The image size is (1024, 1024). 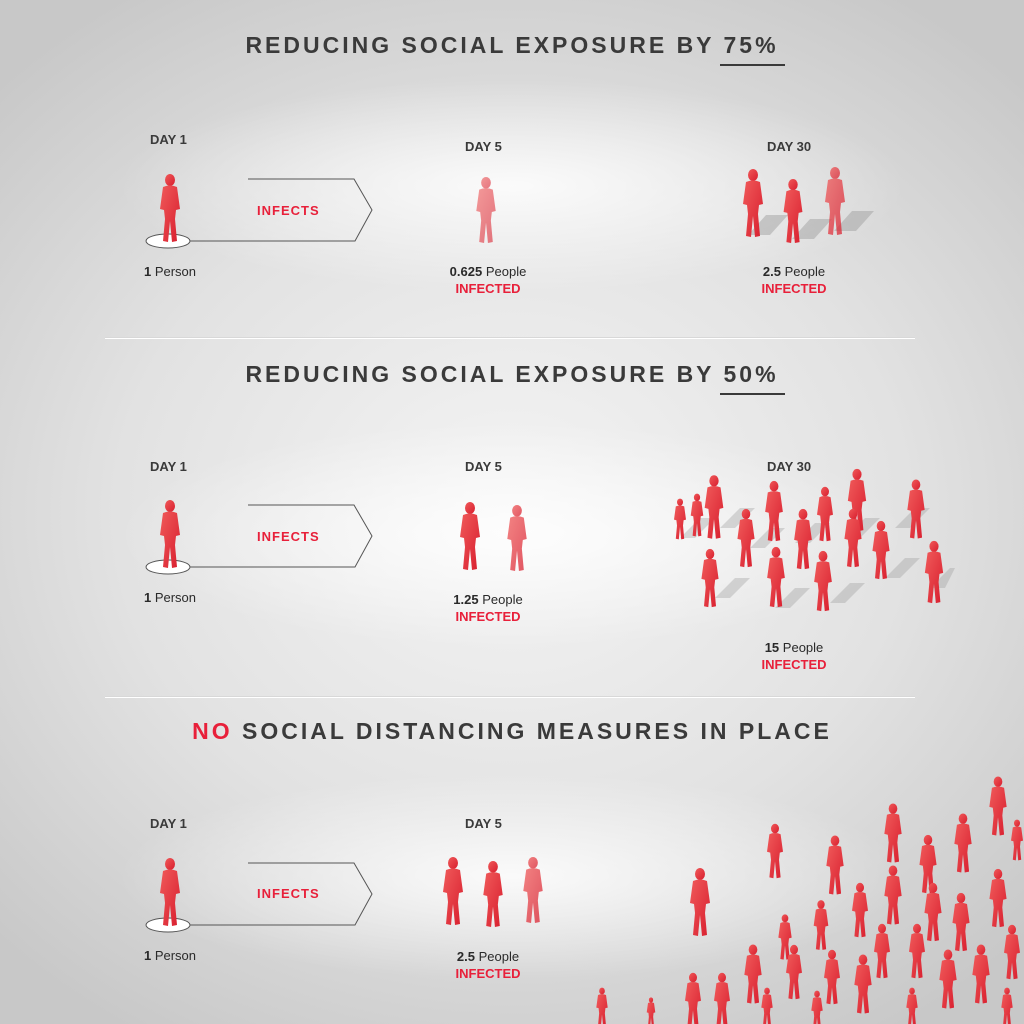 I want to click on crowd-large-icon, so click(x=809, y=900).